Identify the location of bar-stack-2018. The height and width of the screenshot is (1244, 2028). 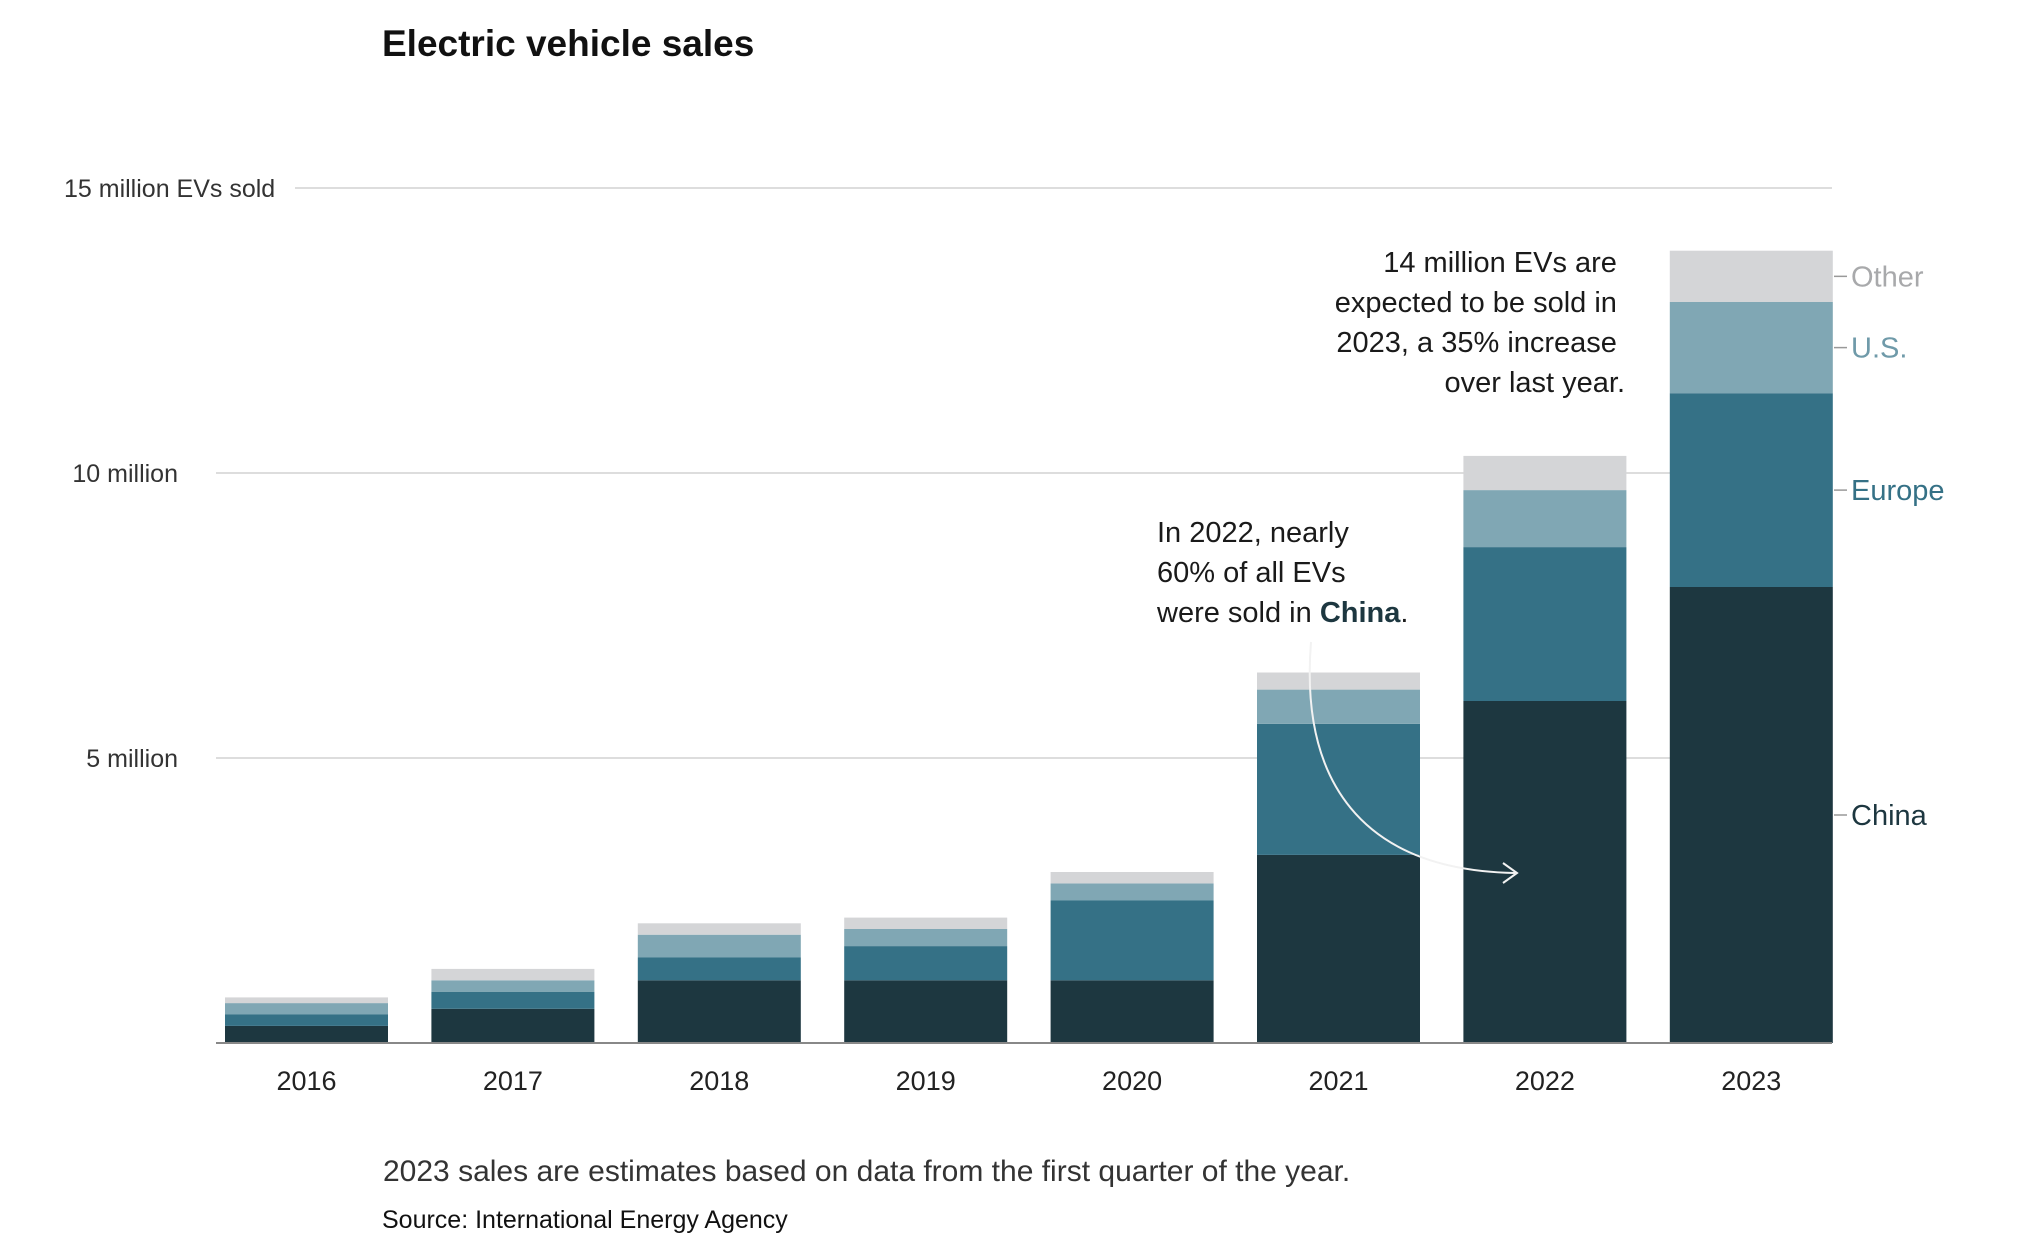
(719, 983).